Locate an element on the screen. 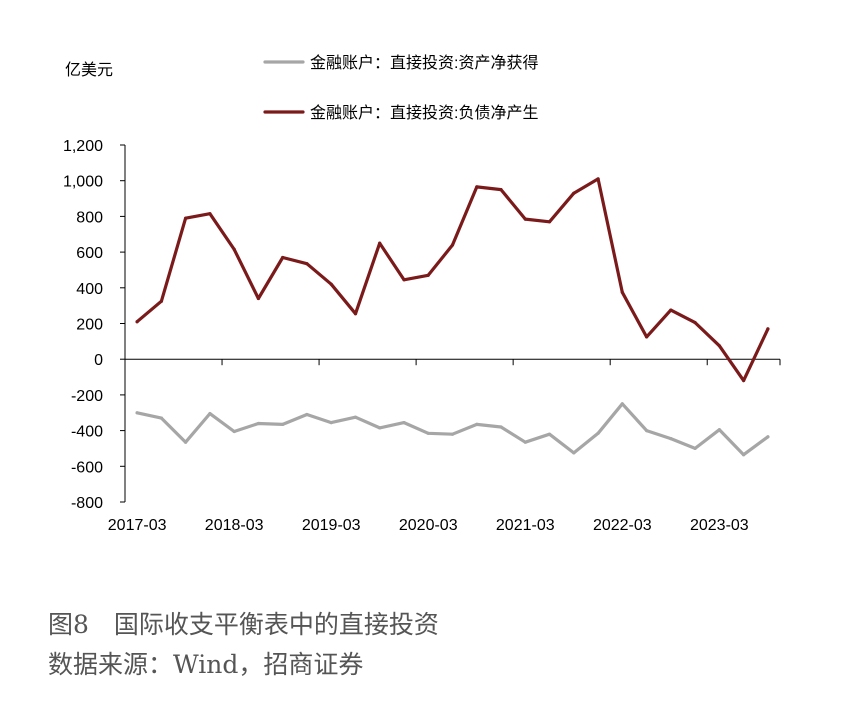  y-tick-label: -200 is located at coordinates (87, 396).